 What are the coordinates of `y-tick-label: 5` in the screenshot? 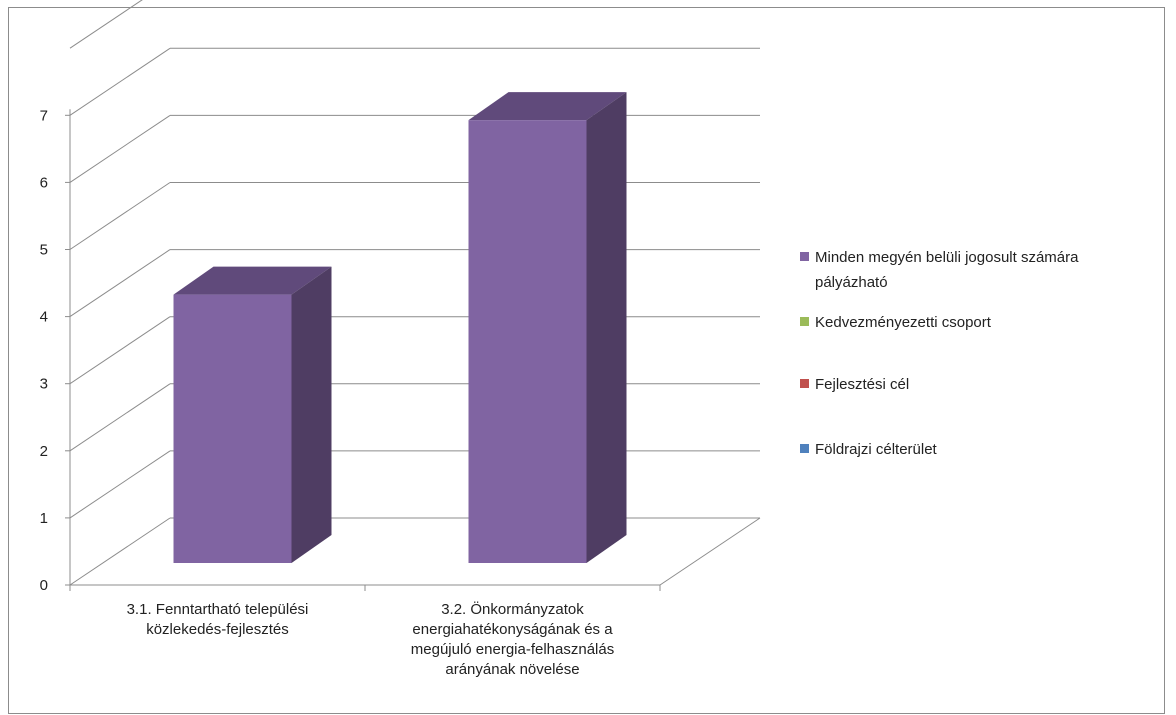 It's located at (44, 250).